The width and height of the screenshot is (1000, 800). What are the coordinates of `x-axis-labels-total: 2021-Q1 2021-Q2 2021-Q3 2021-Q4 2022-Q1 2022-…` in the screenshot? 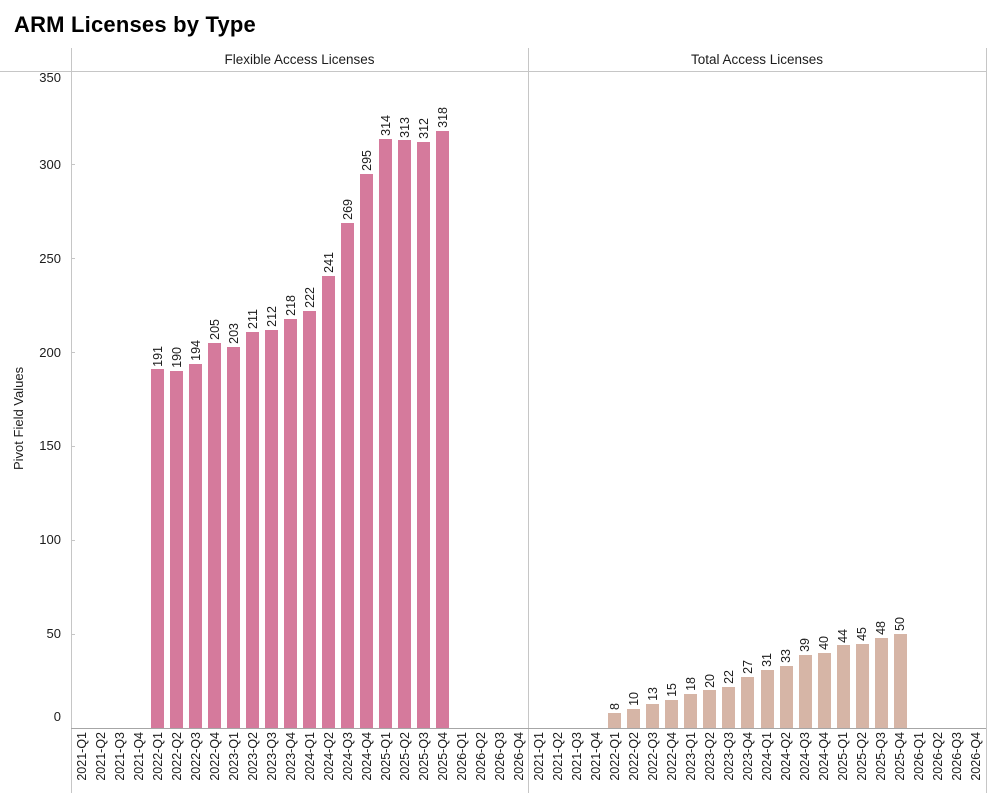 It's located at (757, 762).